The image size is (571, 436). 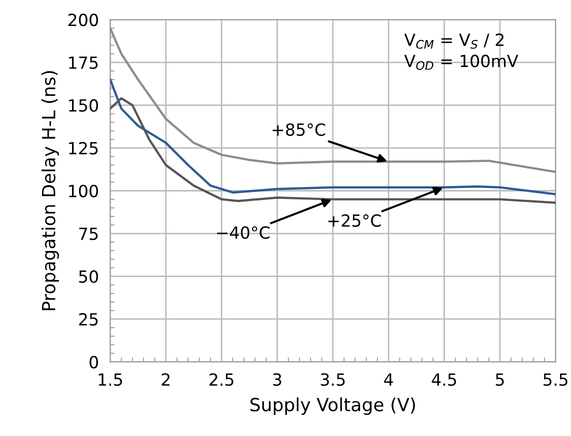 What do you see at coordinates (354, 220) in the screenshot?
I see `annotation: +25°C` at bounding box center [354, 220].